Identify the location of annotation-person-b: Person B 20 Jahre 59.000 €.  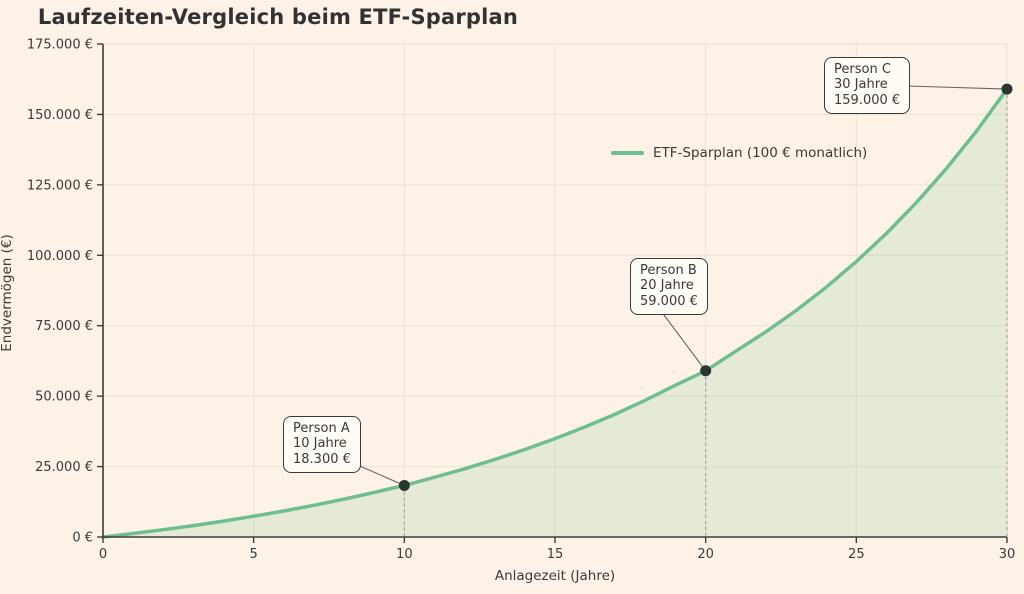
(669, 286).